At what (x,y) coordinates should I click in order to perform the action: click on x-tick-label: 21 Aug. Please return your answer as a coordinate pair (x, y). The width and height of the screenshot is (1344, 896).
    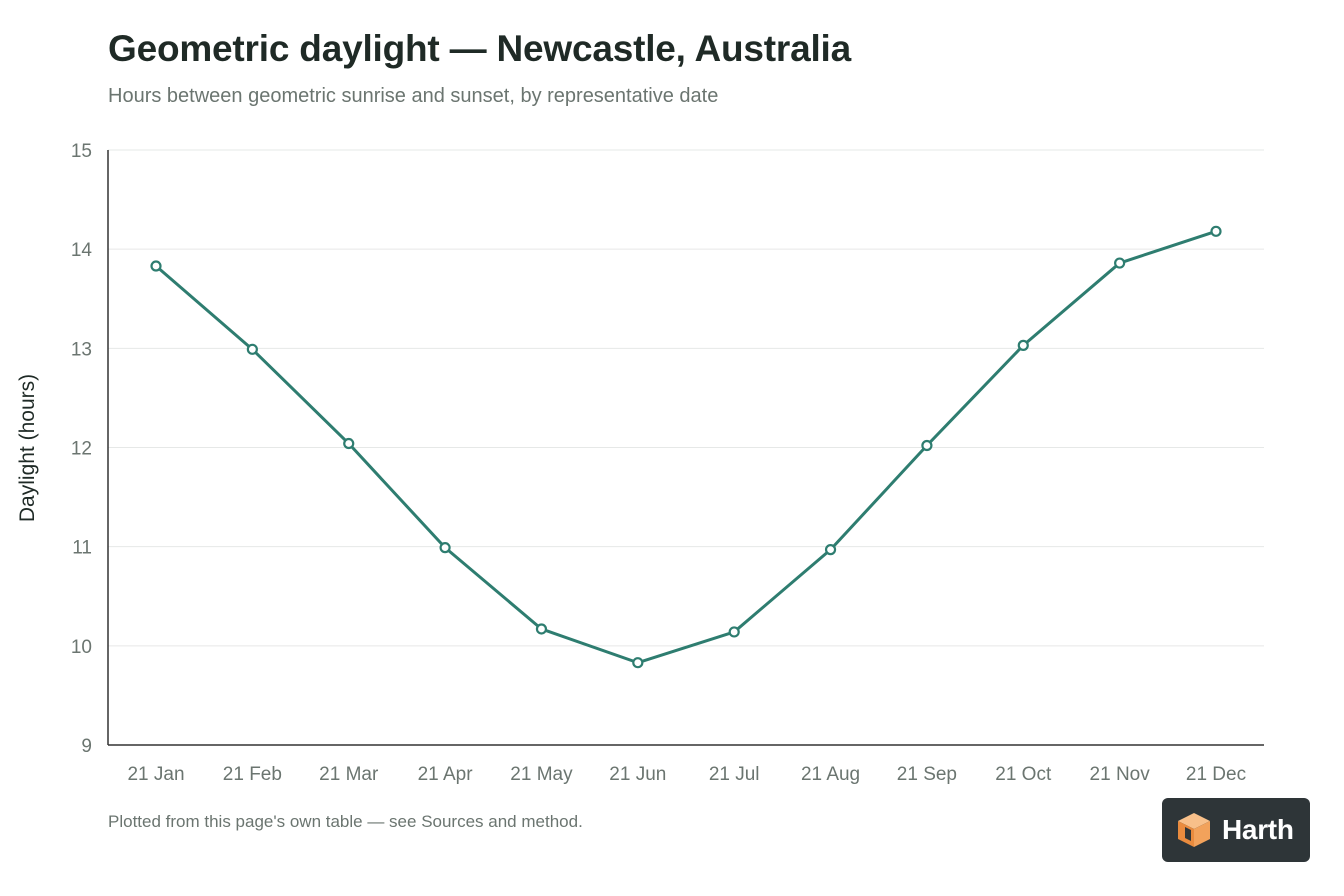
    Looking at the image, I should click on (830, 774).